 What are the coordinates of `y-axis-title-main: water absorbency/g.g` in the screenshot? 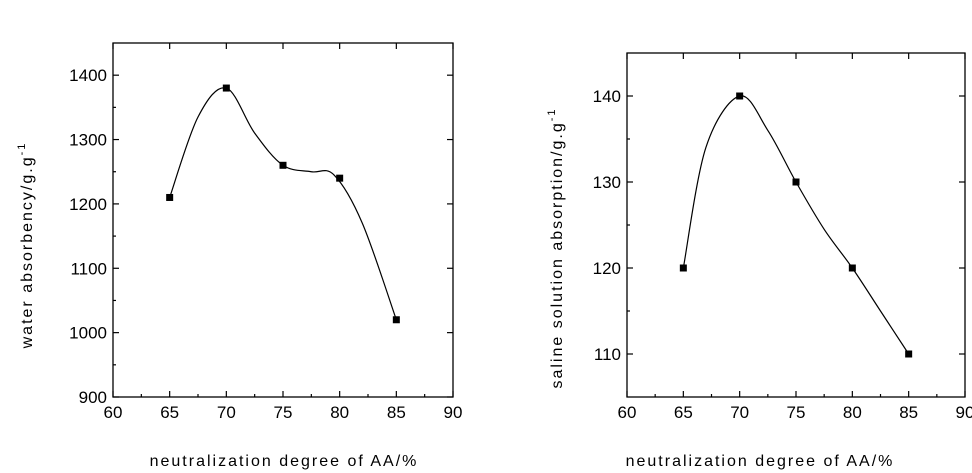 It's located at (27, 252).